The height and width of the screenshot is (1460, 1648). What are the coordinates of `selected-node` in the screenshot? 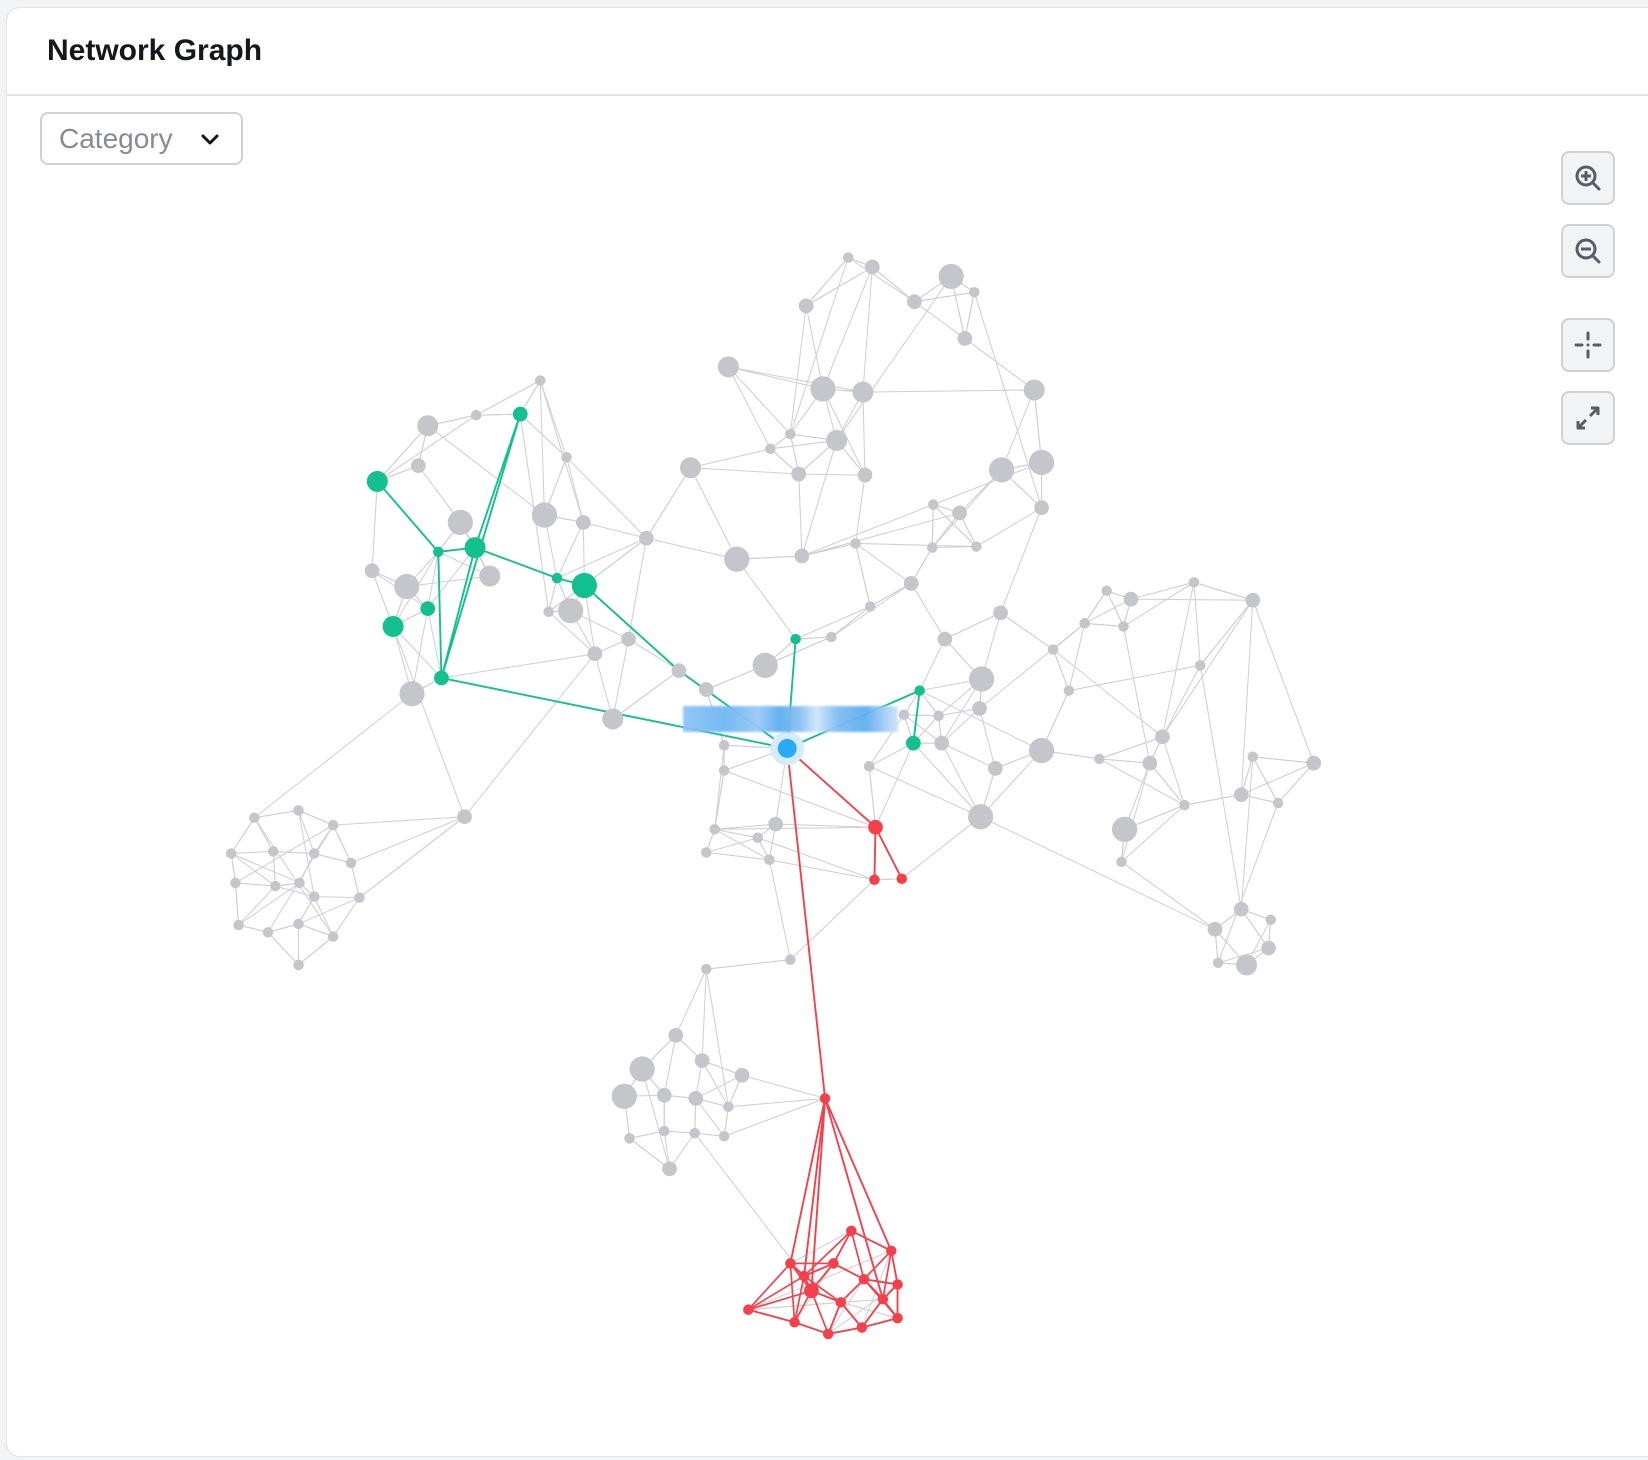 It's located at (787, 748).